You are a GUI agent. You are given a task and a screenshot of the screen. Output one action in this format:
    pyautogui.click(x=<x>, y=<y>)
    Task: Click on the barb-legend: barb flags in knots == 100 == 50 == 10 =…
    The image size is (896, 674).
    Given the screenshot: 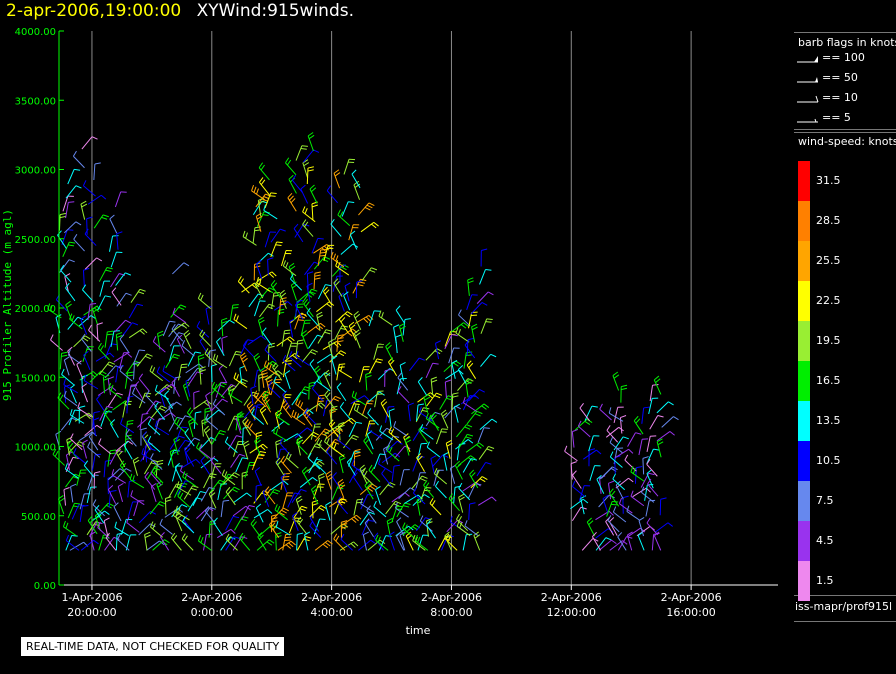 What is the action you would take?
    pyautogui.click(x=845, y=81)
    